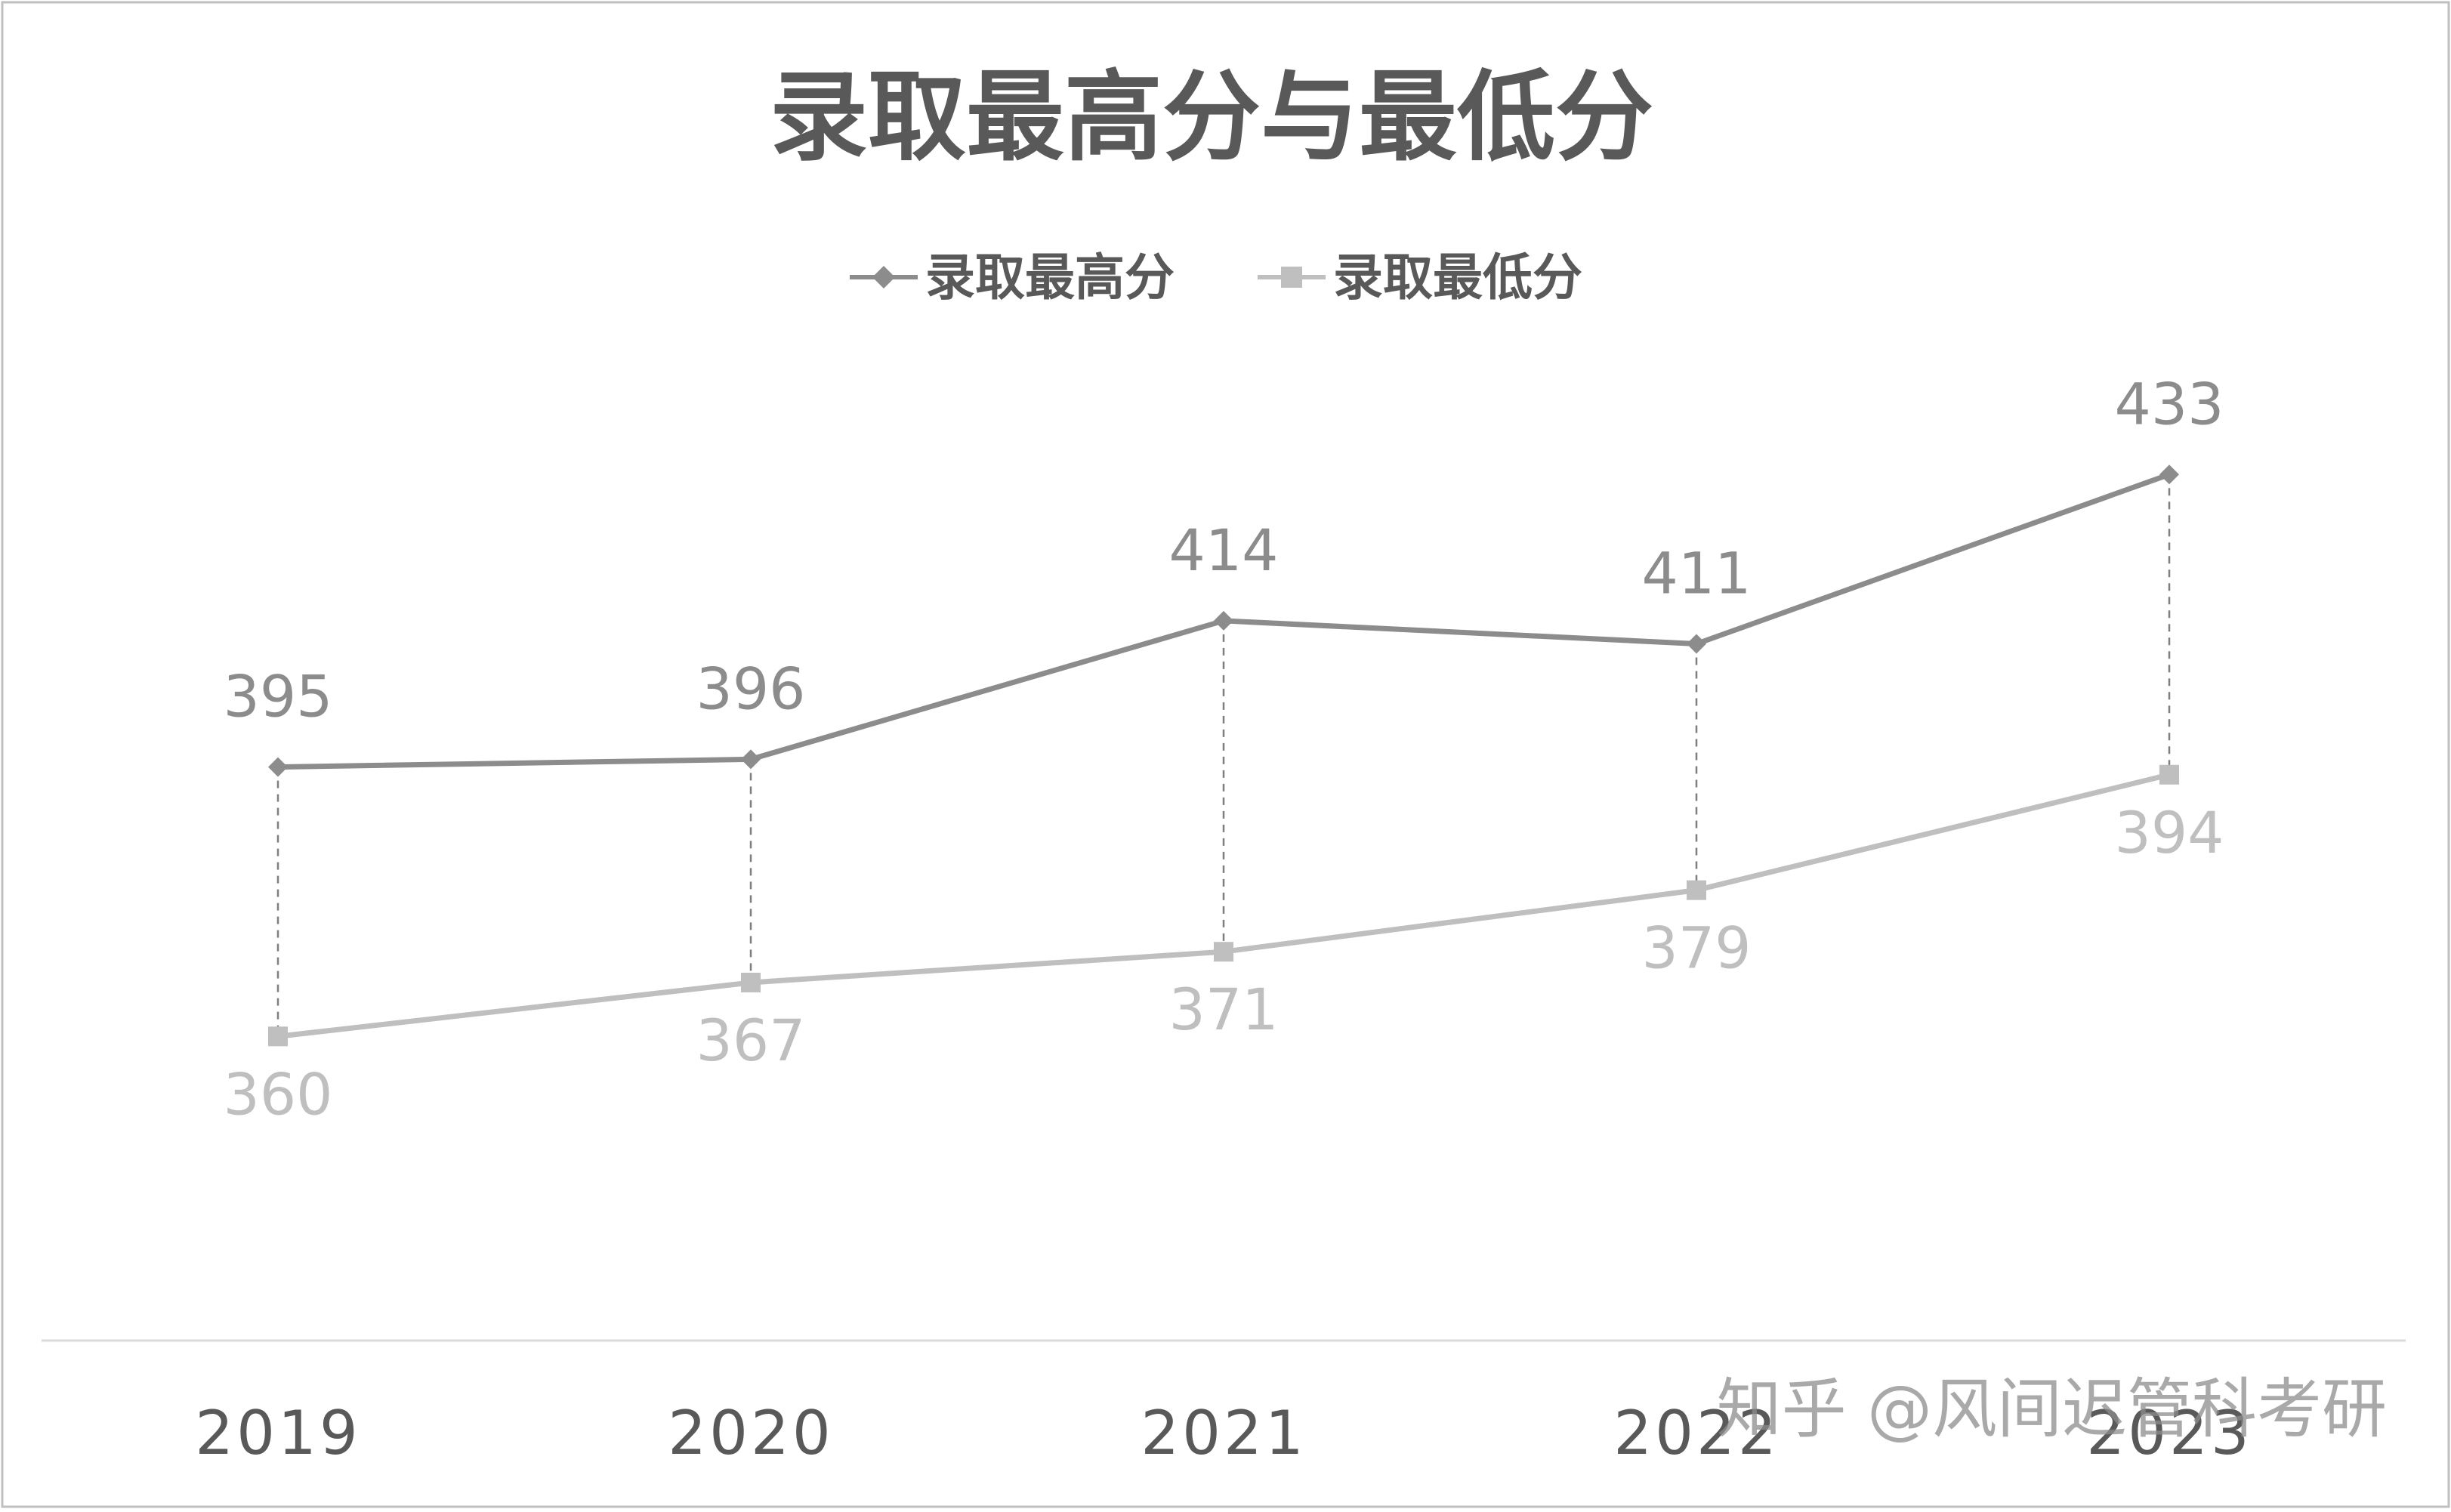 The width and height of the screenshot is (2451, 1512). I want to click on chart-title: 录取最高分与最低分, so click(1211, 117).